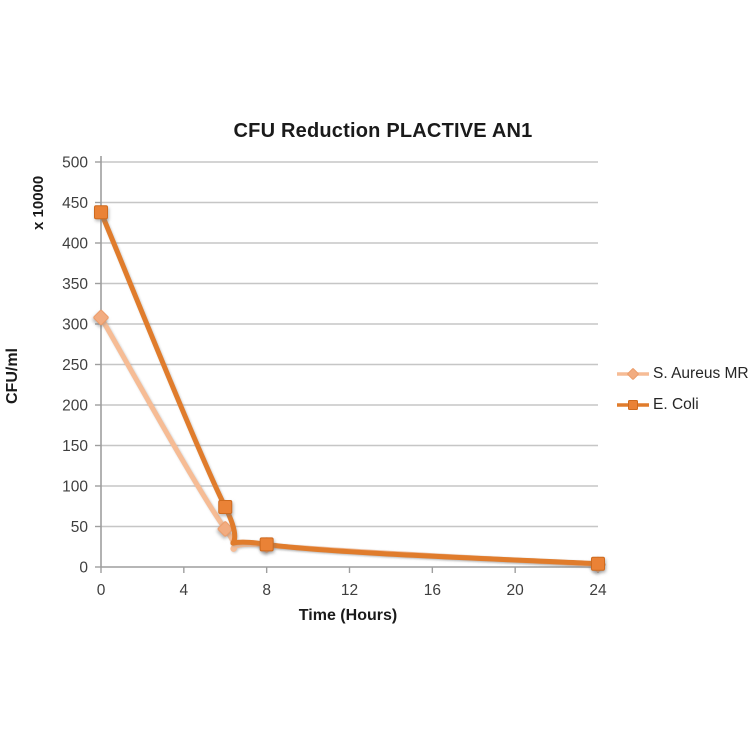 Image resolution: width=750 pixels, height=750 pixels. Describe the element at coordinates (75, 163) in the screenshot. I see `y-tick-label: 500` at that location.